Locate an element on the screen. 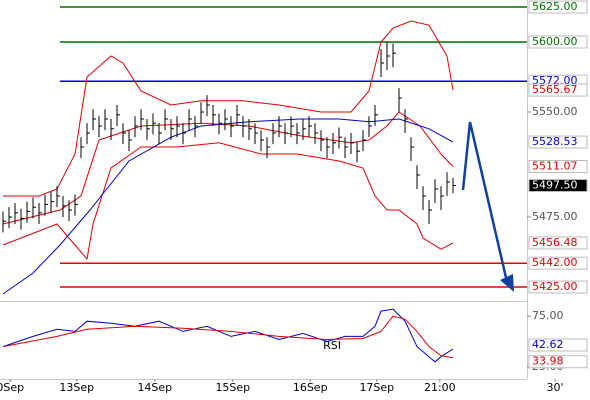  x-tick-label: 15Sep is located at coordinates (232, 387).